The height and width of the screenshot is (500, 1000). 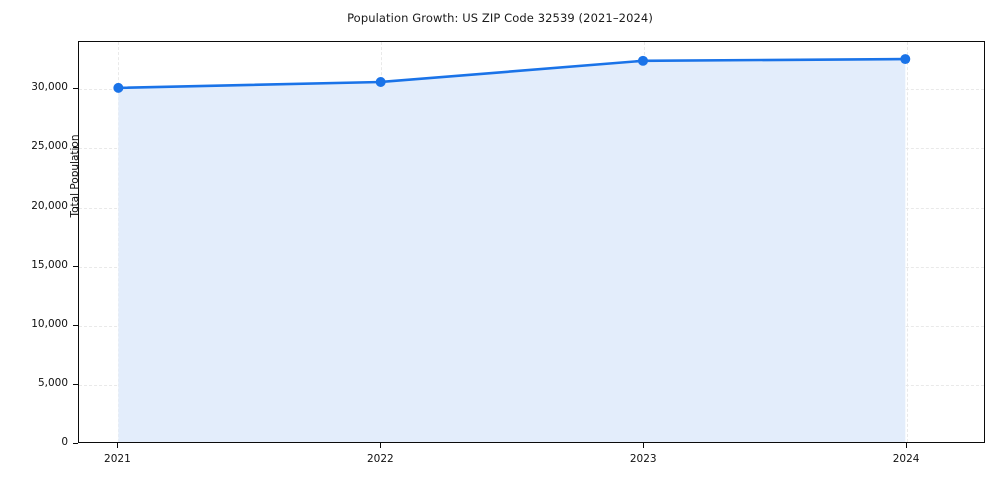 I want to click on y-axis-tick-label: 5,000, so click(x=52, y=382).